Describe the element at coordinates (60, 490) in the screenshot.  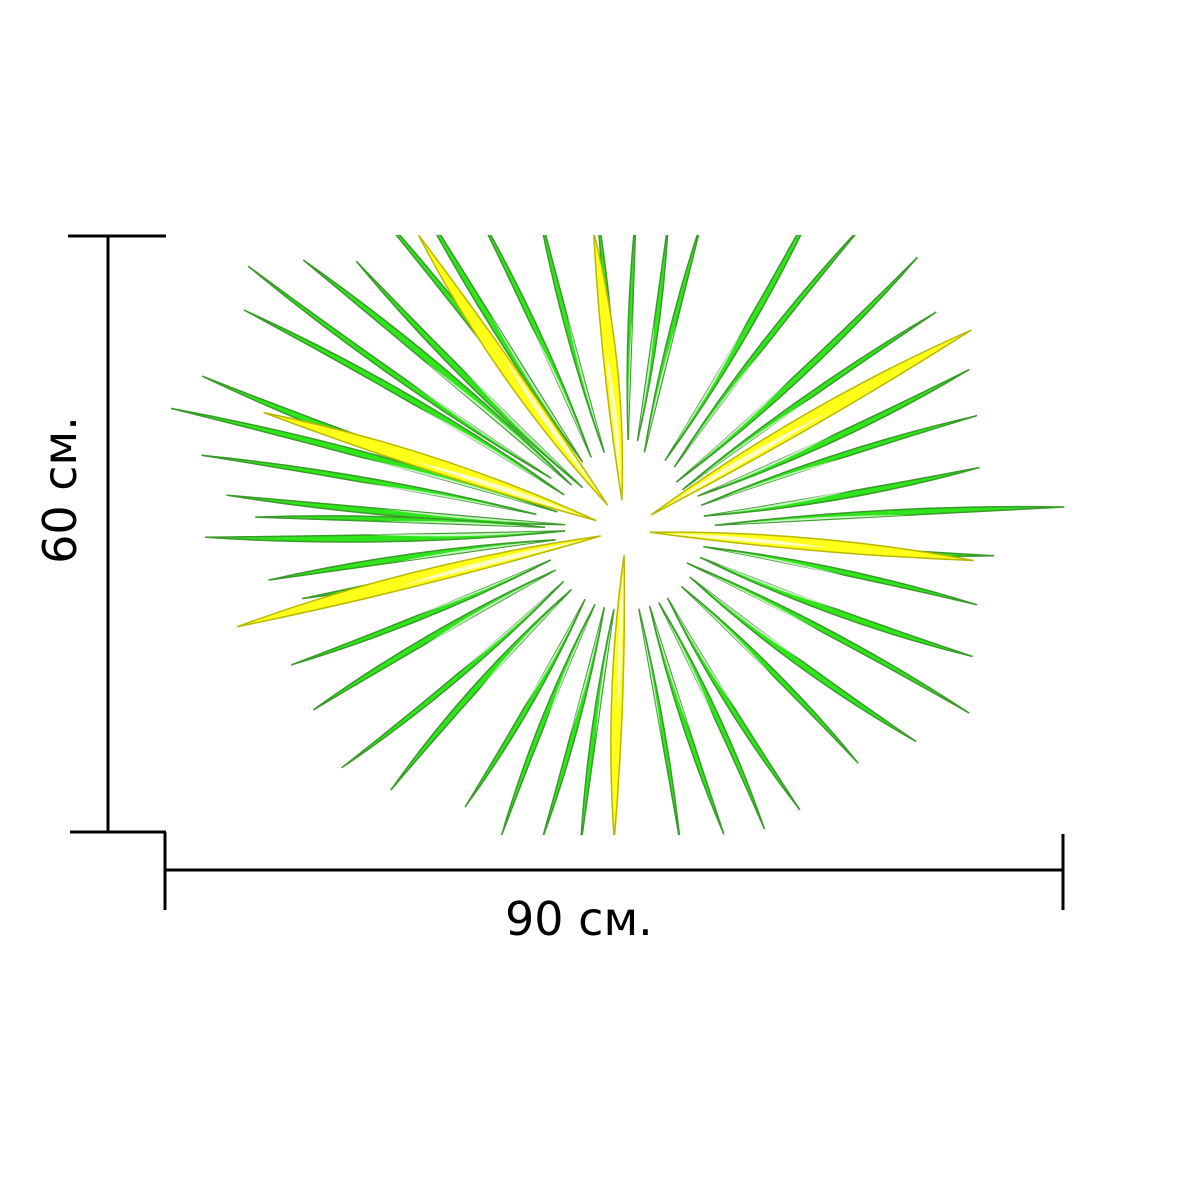
I see `height-label: 60 см.` at that location.